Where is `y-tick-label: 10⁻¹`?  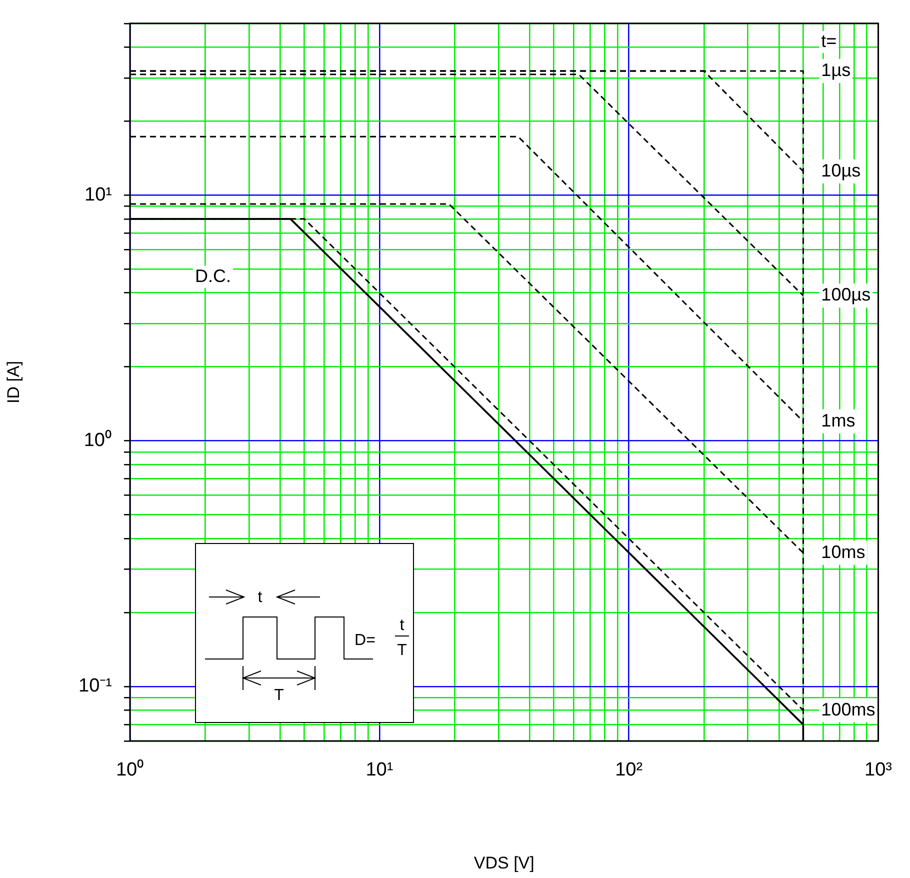
y-tick-label: 10⁻¹ is located at coordinates (95, 686).